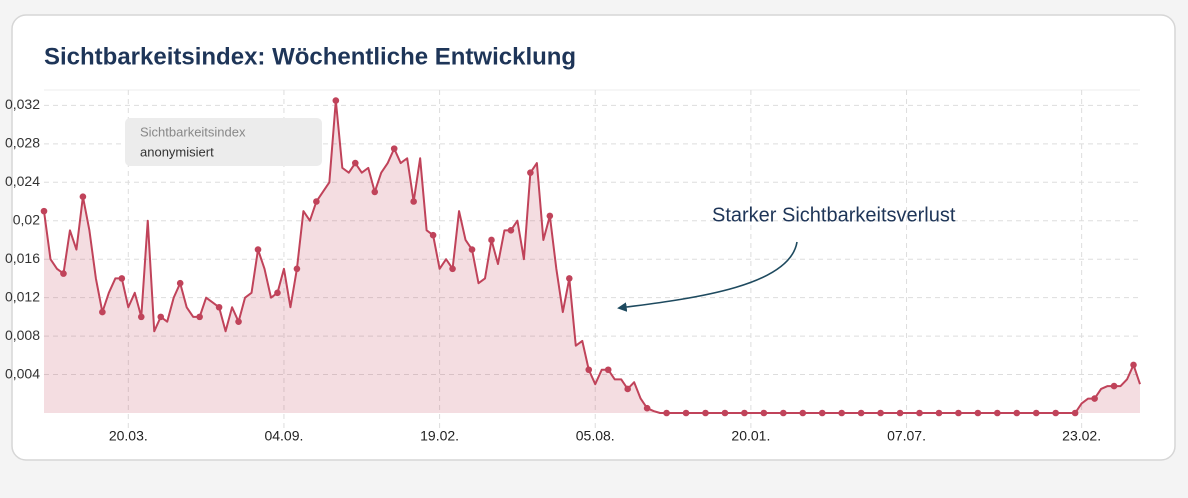 Image resolution: width=1188 pixels, height=498 pixels. Describe the element at coordinates (22, 181) in the screenshot. I see `y-tick-label: 0,024` at that location.